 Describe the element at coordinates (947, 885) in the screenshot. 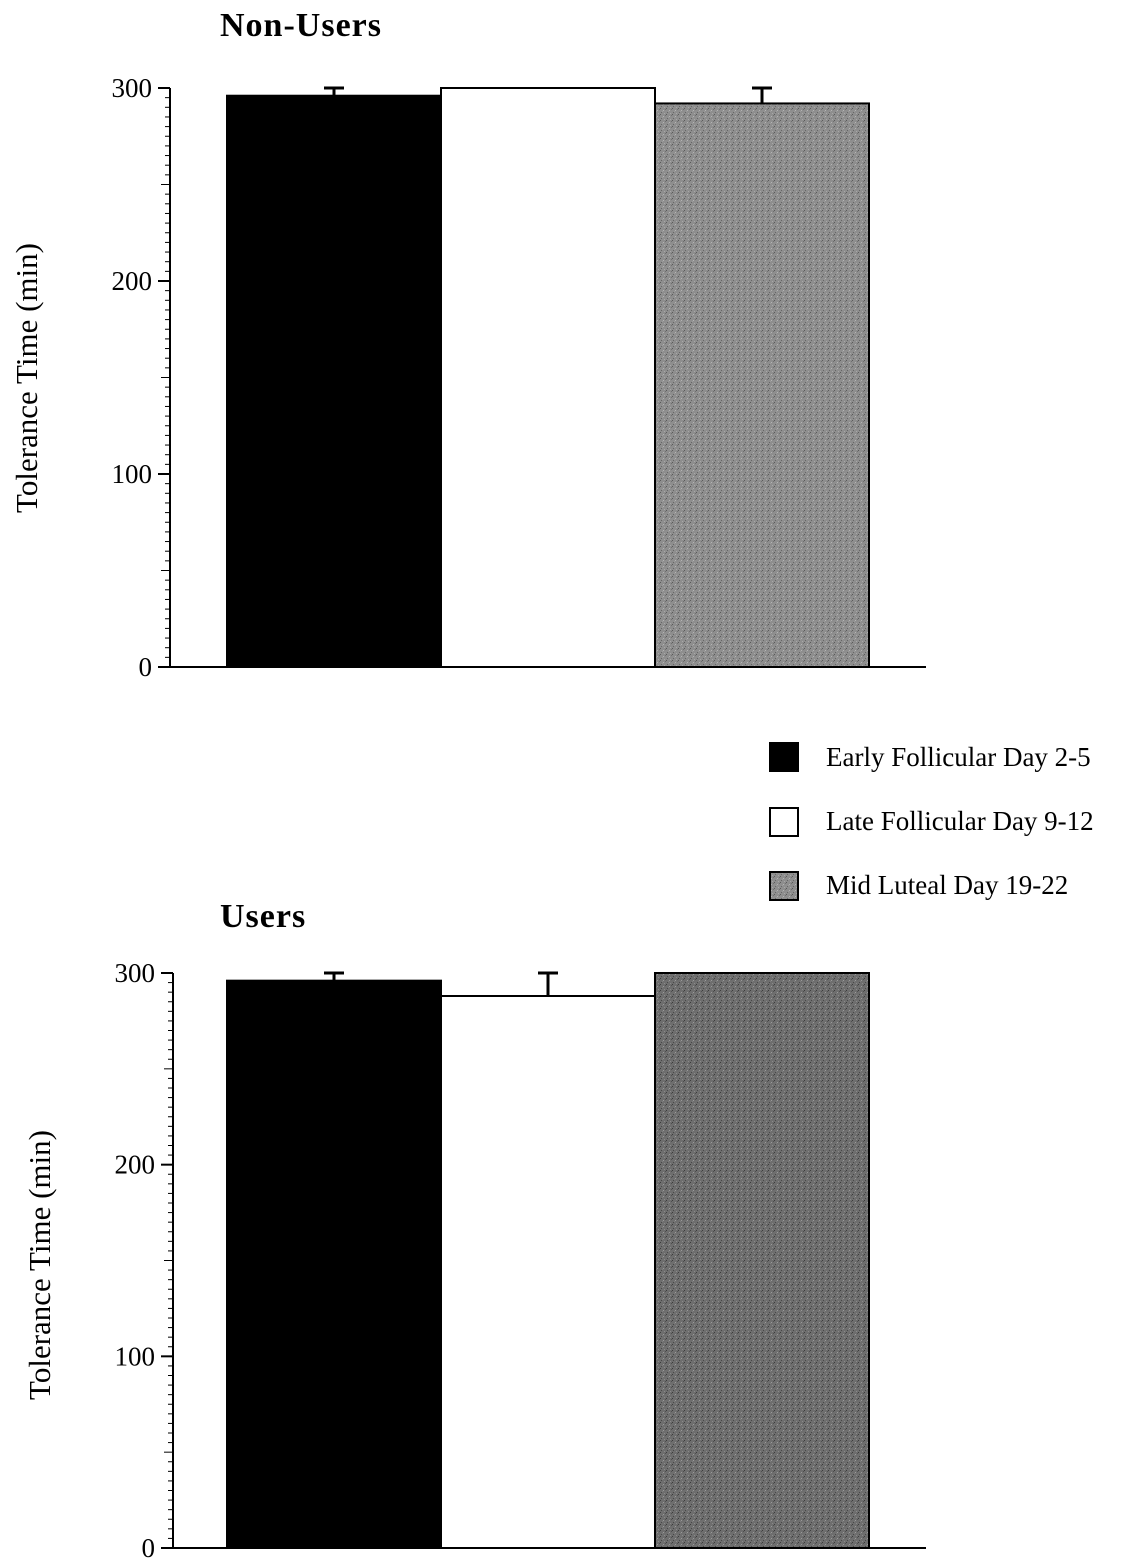

I see `legend-label-mid-luteal: Mid Luteal Day 19-22` at that location.